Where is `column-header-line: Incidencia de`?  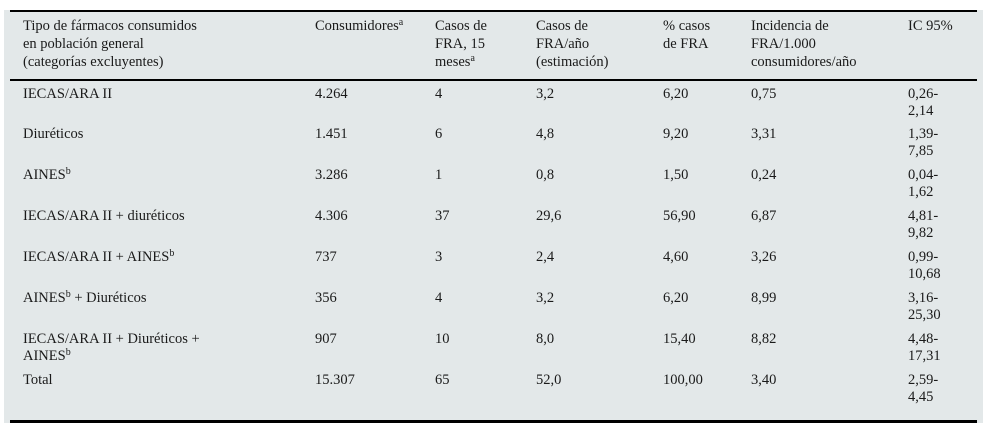
column-header-line: Incidencia de is located at coordinates (790, 26).